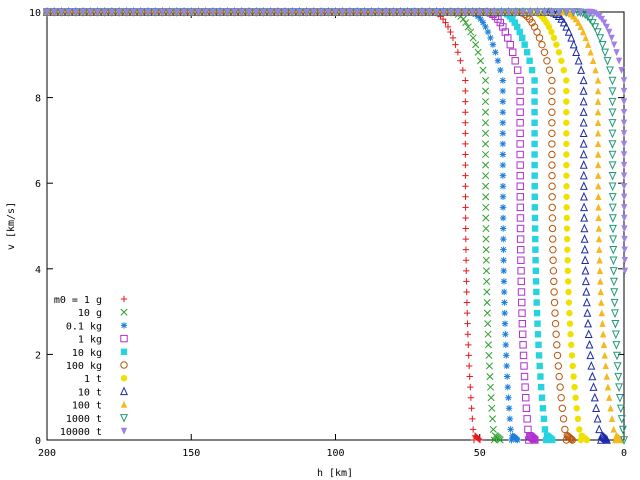 The height and width of the screenshot is (480, 640). What do you see at coordinates (38, 99) in the screenshot?
I see `y-tick-label: 8` at bounding box center [38, 99].